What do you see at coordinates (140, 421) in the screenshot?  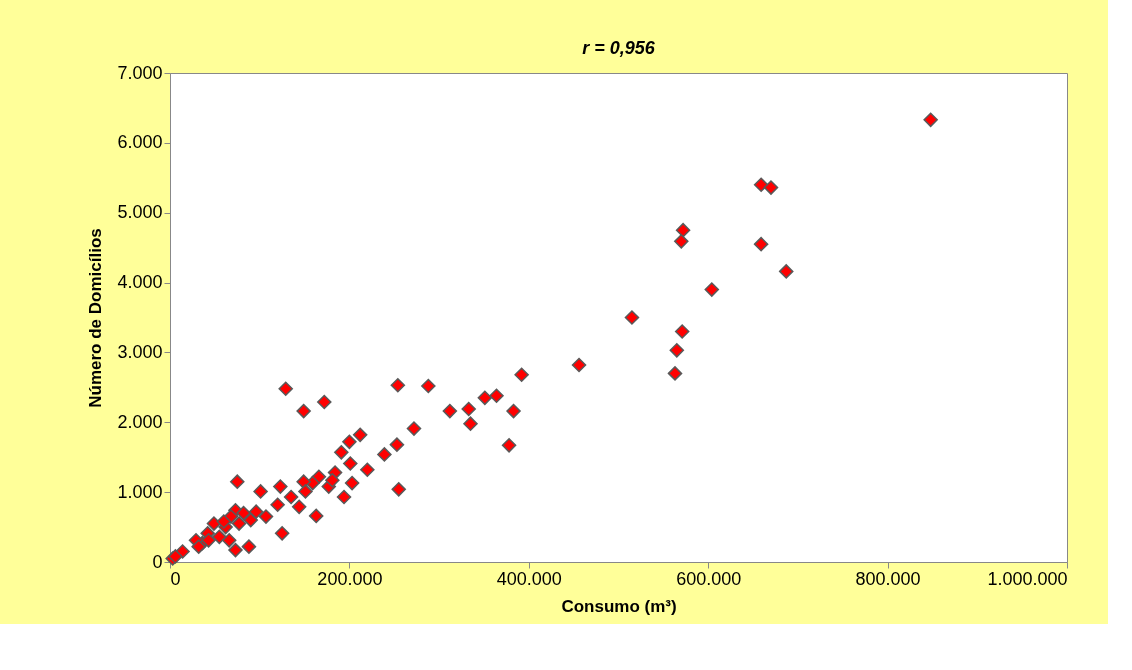 I see `y-tick-label: 2.000` at bounding box center [140, 421].